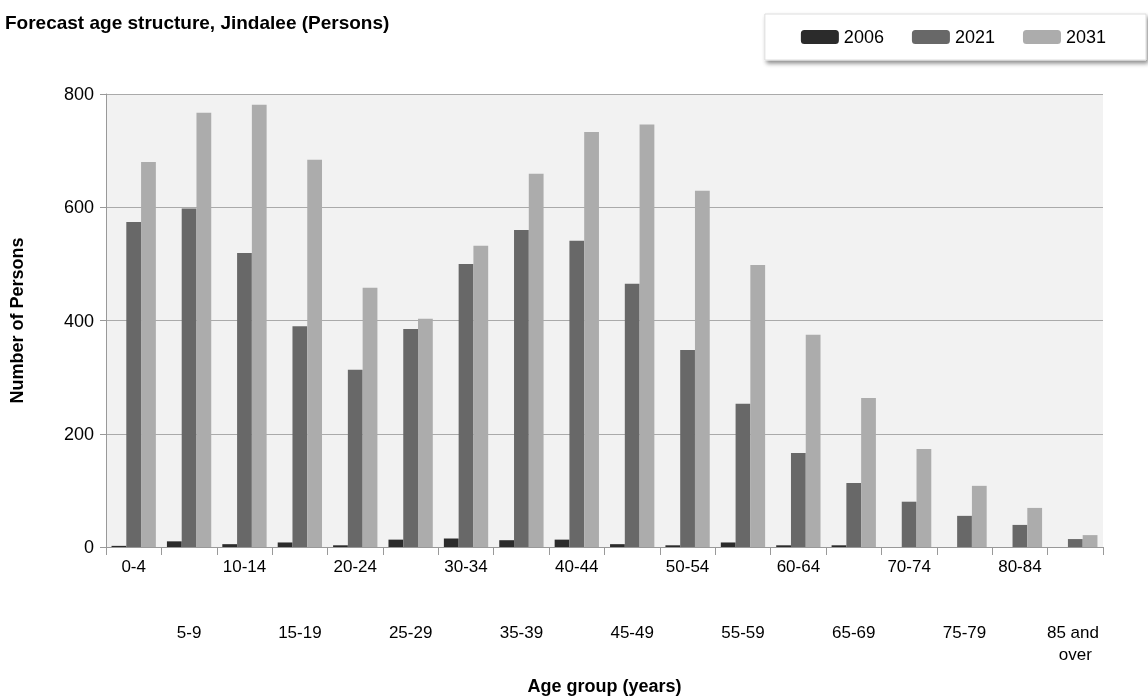  I want to click on x-tick-label: 0-4, so click(133, 566).